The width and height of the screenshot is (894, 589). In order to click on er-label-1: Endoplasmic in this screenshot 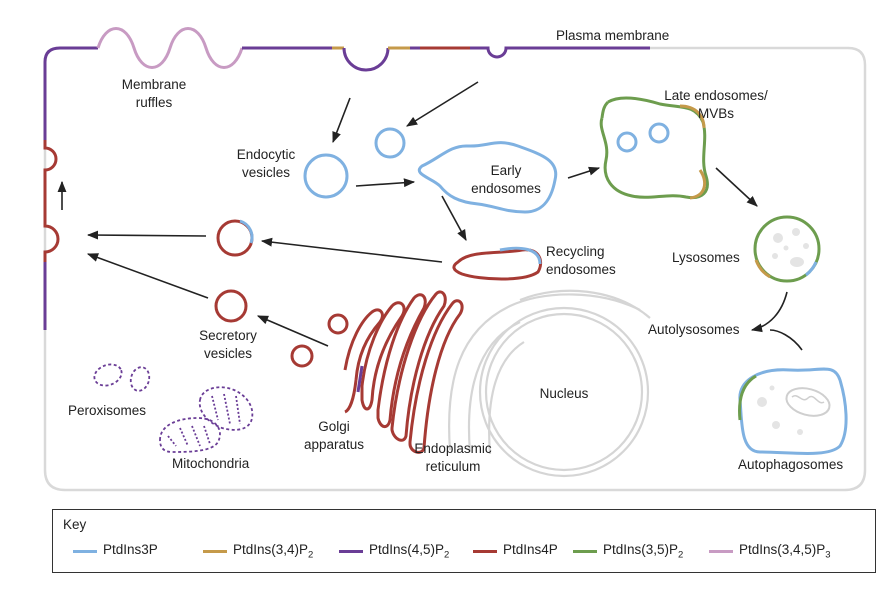, I will do `click(453, 448)`.